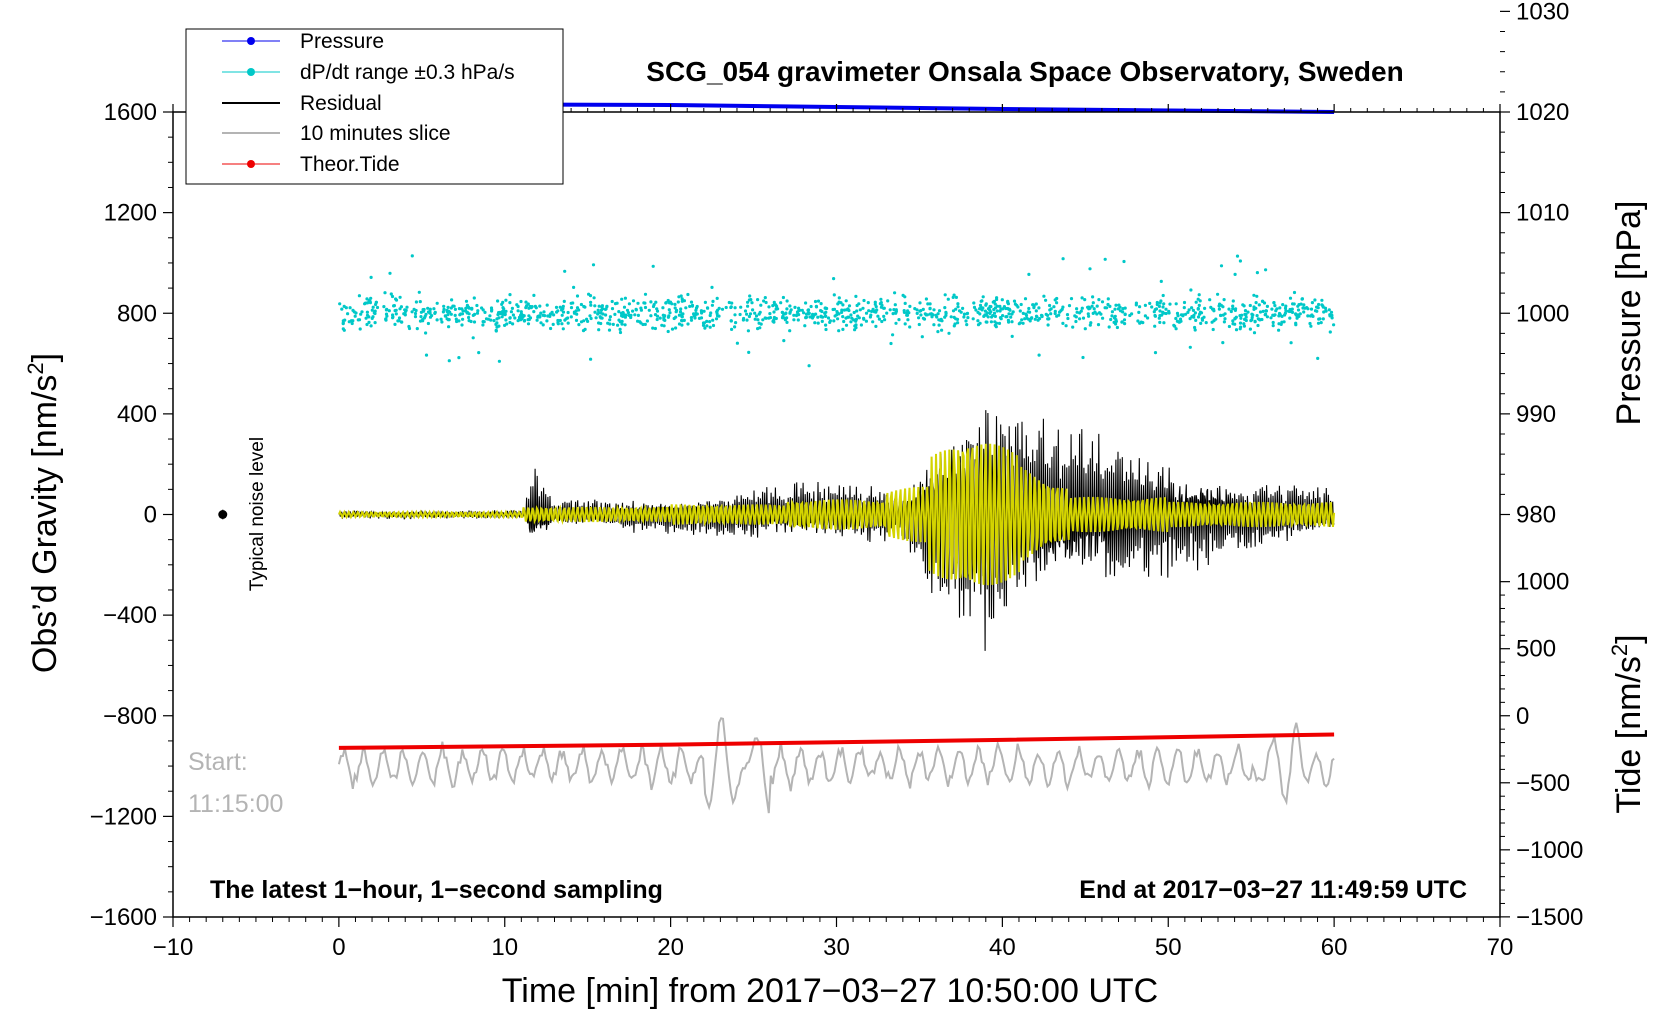 This screenshot has height=1020, width=1676. What do you see at coordinates (130, 615) in the screenshot?
I see `y-left-tick-label: −400` at bounding box center [130, 615].